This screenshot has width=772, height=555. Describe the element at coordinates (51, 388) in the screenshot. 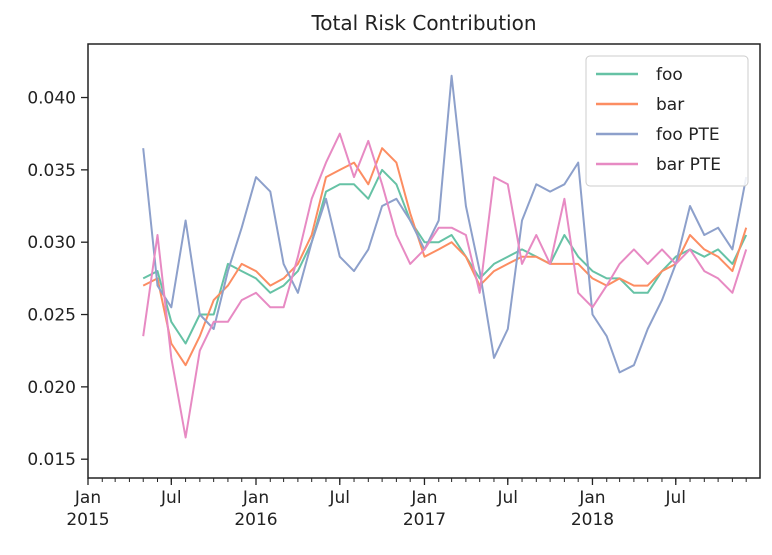

I see `y-tick-label: 0.020` at that location.